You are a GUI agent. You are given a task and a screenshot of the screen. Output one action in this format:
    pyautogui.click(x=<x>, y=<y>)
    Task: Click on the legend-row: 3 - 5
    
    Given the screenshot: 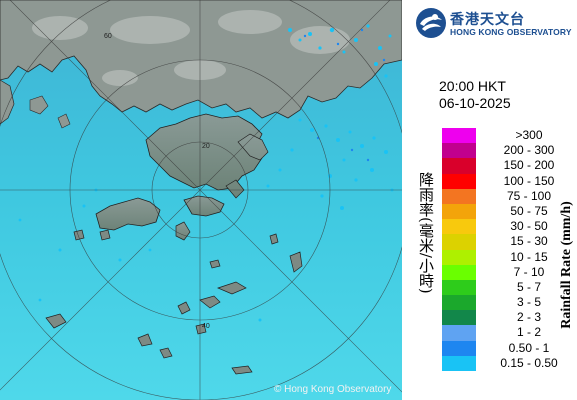 What is the action you would take?
    pyautogui.click(x=507, y=303)
    